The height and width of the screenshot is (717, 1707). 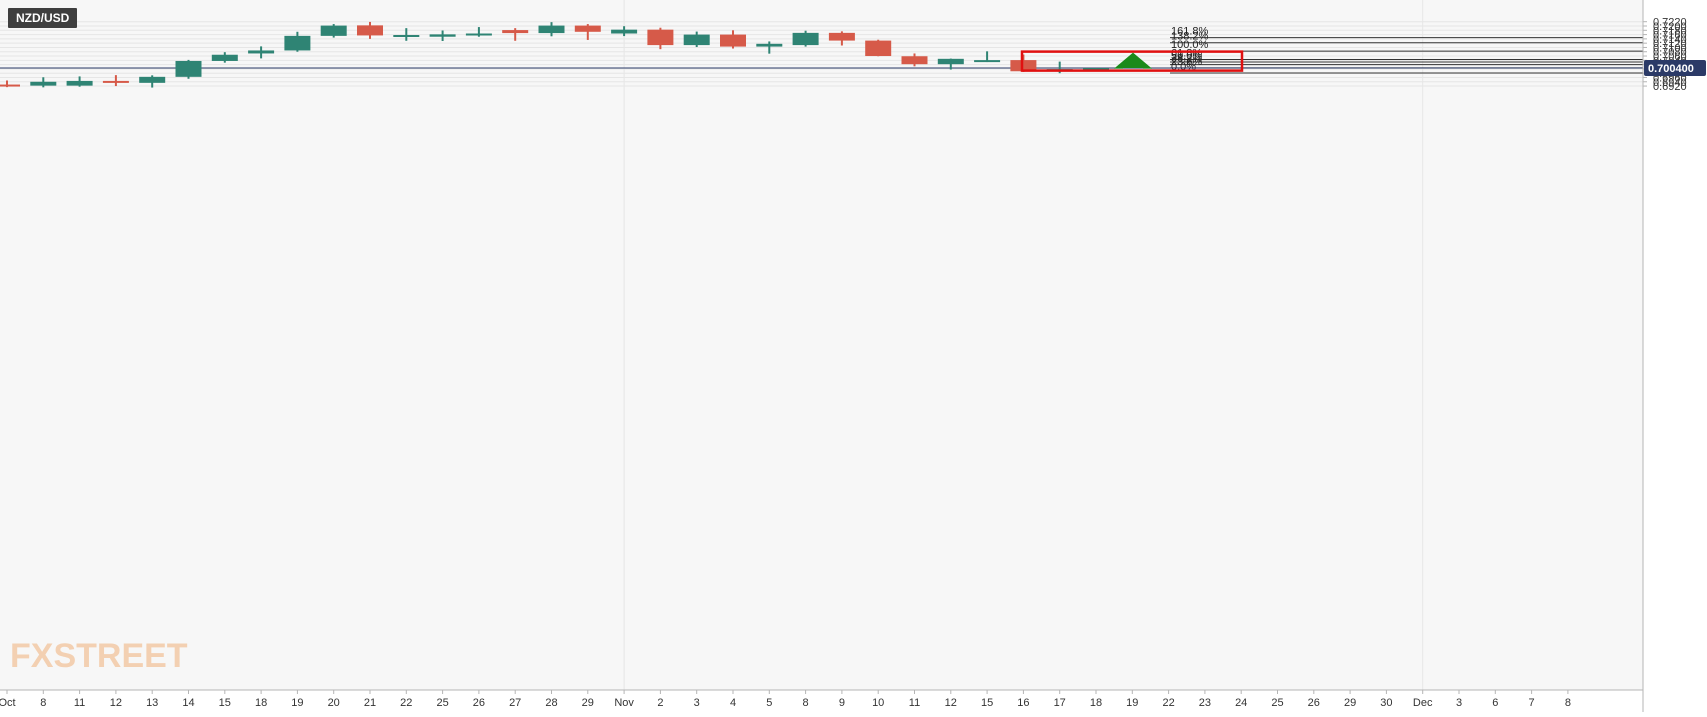 What do you see at coordinates (1132, 61) in the screenshot?
I see `highlight-box` at bounding box center [1132, 61].